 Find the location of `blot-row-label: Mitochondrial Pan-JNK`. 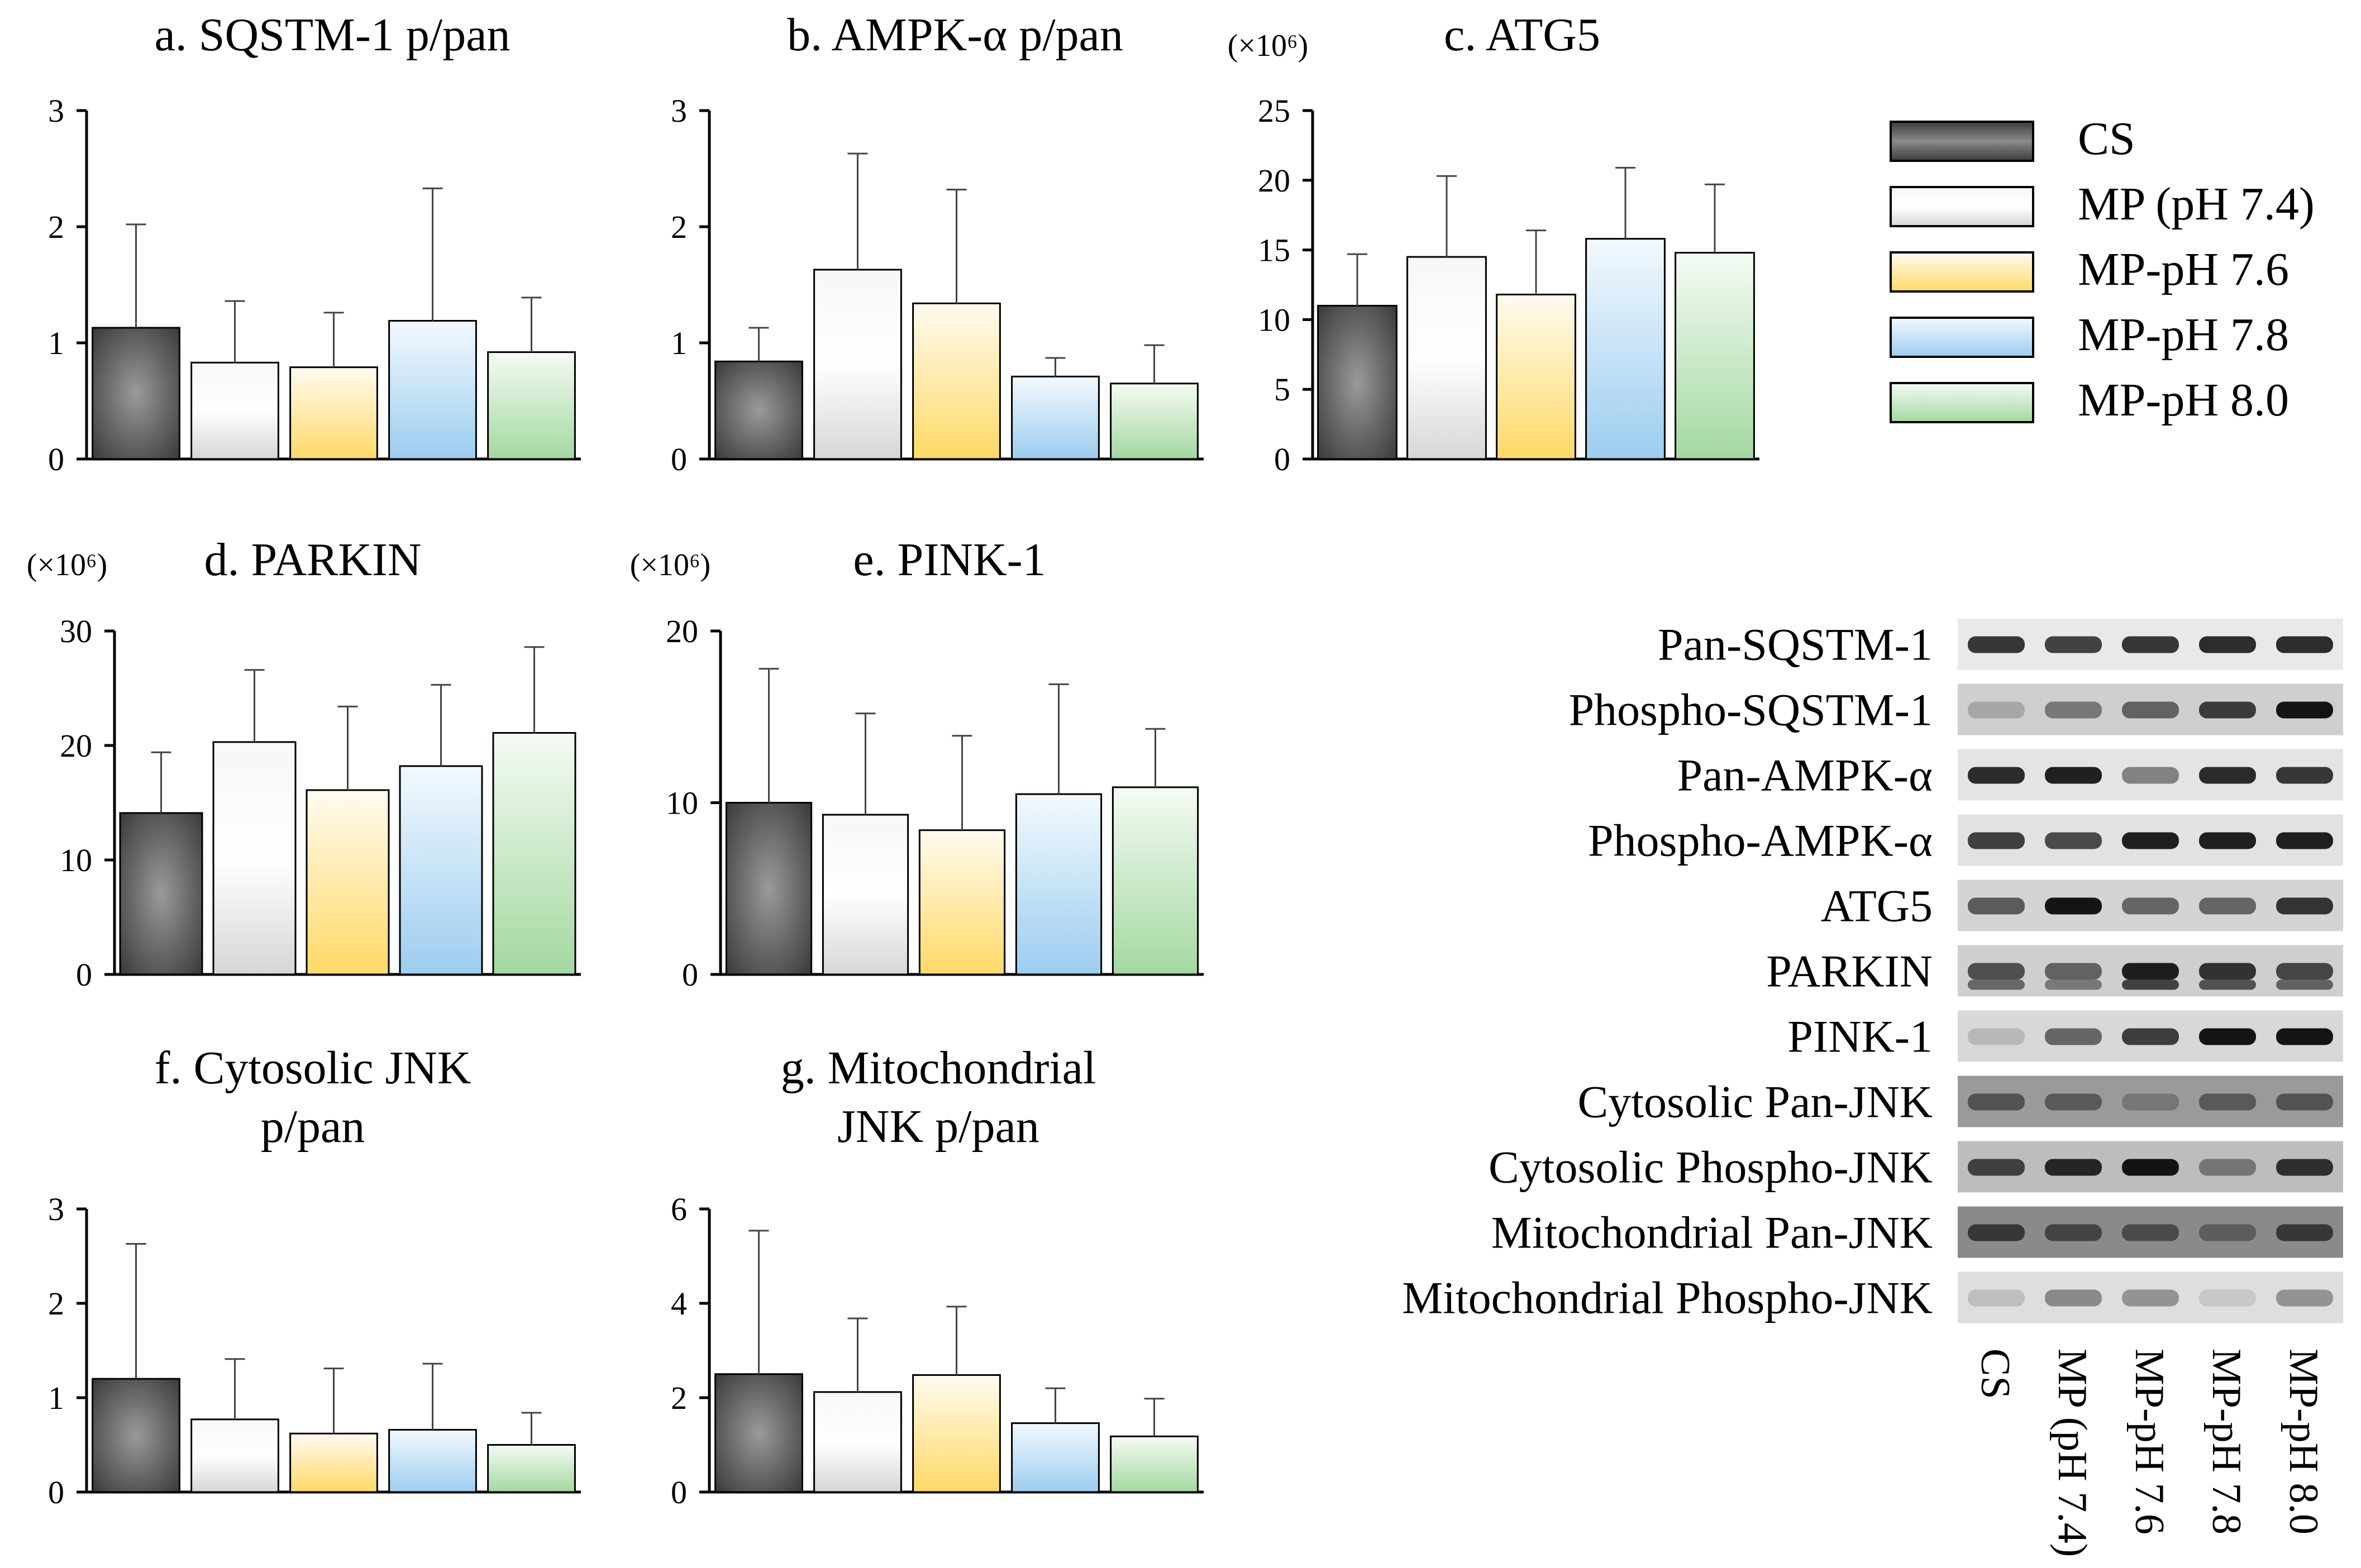

blot-row-label: Mitochondrial Pan-JNK is located at coordinates (1712, 1232).